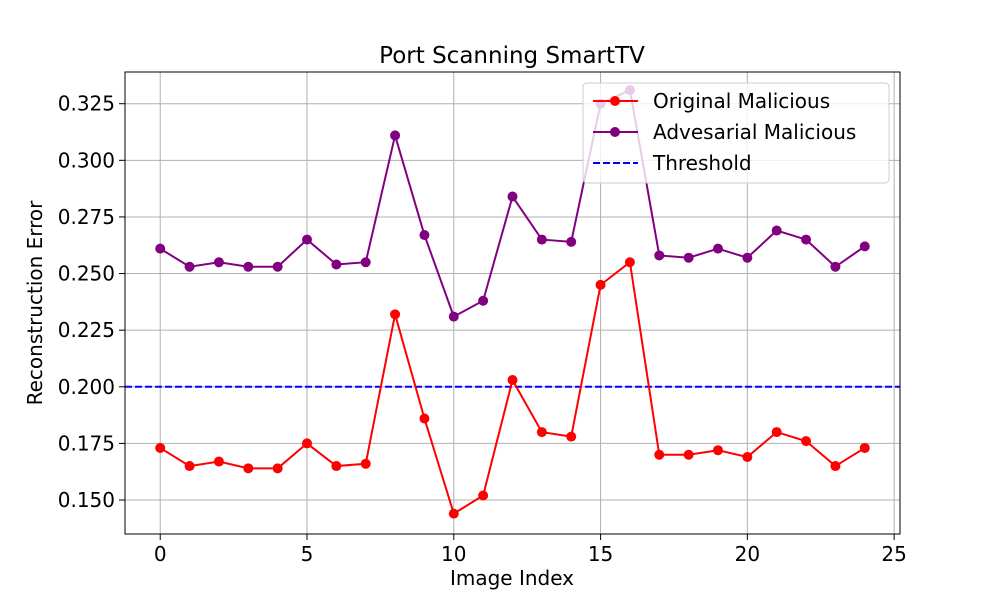 This screenshot has width=1000, height=600. I want to click on y-axis-title: Reconstruction Error, so click(35, 303).